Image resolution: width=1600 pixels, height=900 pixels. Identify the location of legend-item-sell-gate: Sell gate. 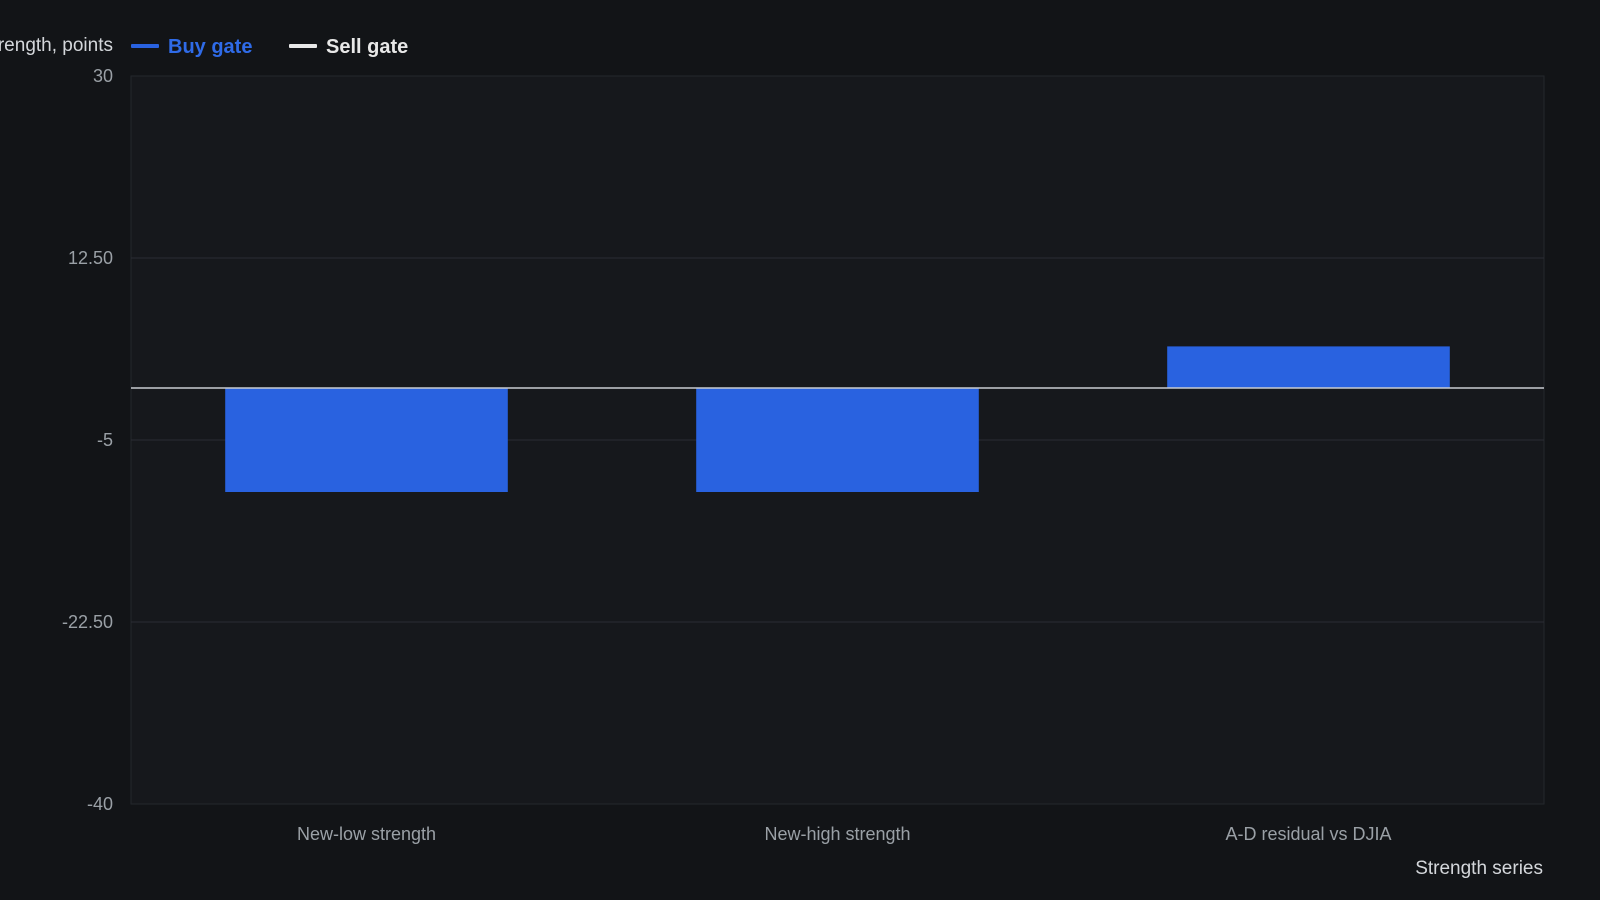
(348, 47).